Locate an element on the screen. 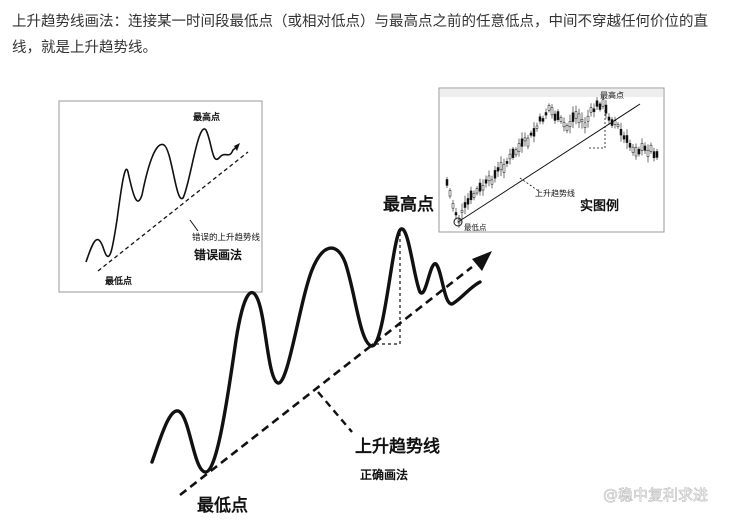 The image size is (743, 531). real-example-header-bar is located at coordinates (551, 93).